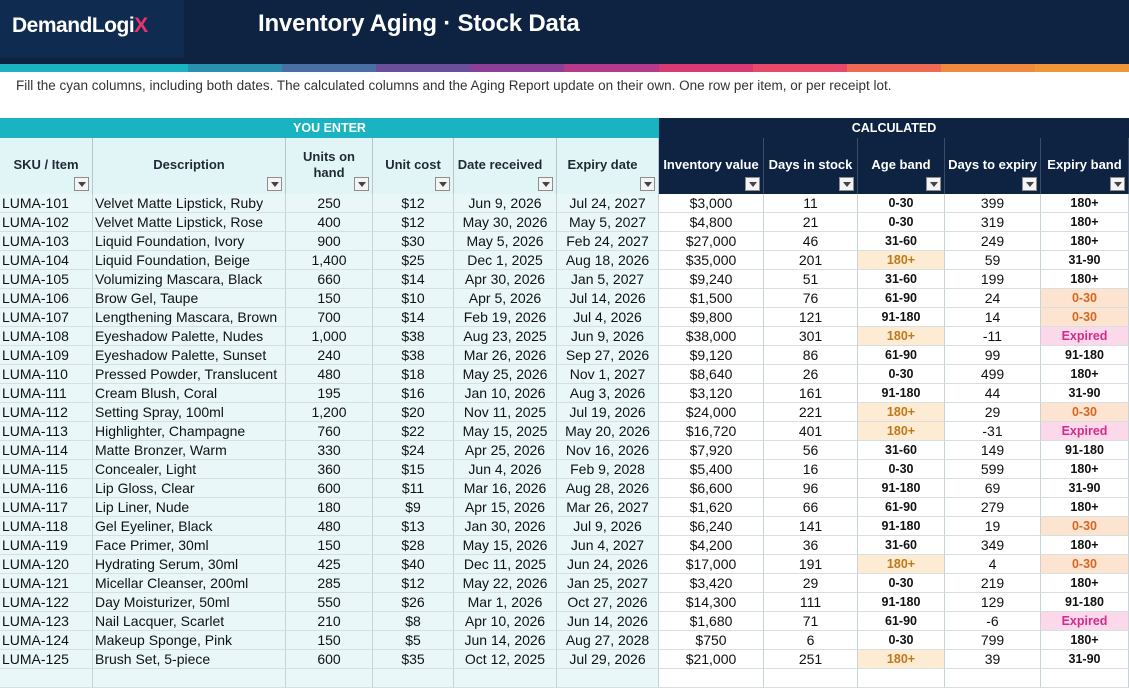 The image size is (1129, 688). I want to click on cell-description: Eyeshadow Palette, Sunset, so click(189, 355).